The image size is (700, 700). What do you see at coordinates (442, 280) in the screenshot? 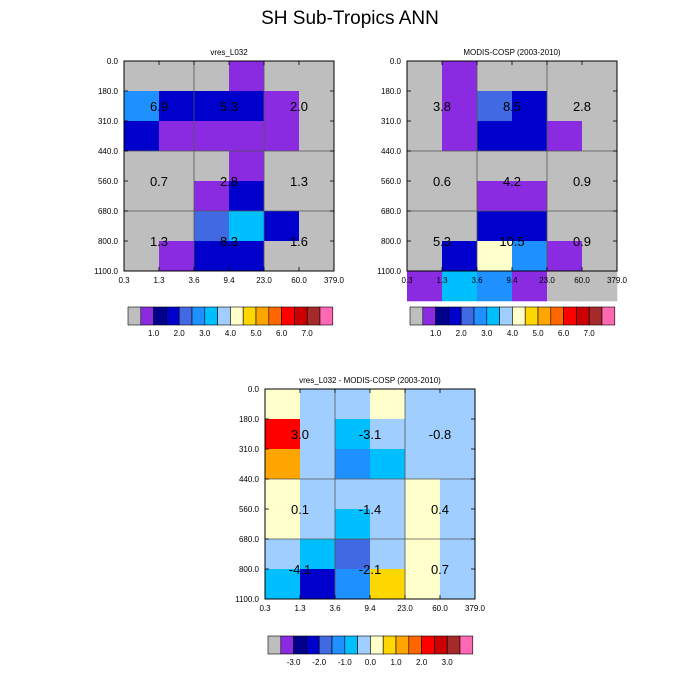
I see `x-tick-label: 1.3` at bounding box center [442, 280].